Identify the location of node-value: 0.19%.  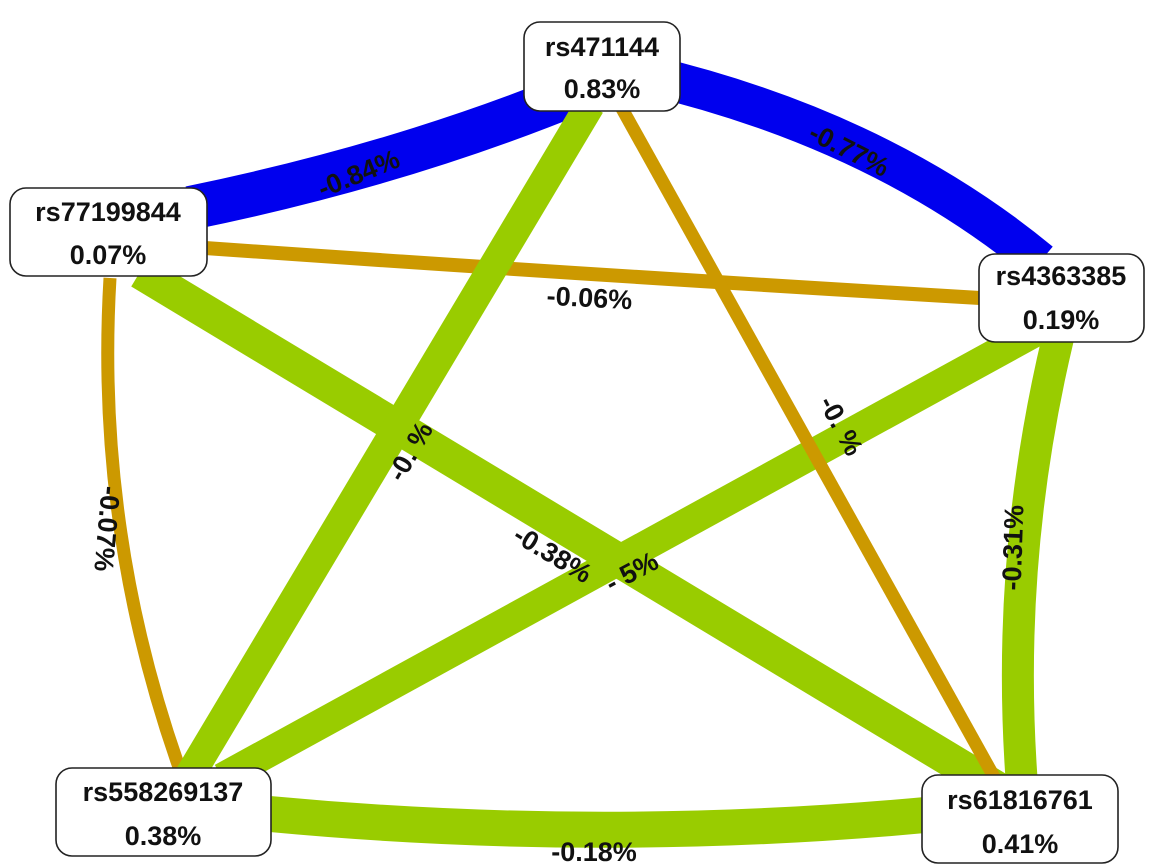
(1061, 320).